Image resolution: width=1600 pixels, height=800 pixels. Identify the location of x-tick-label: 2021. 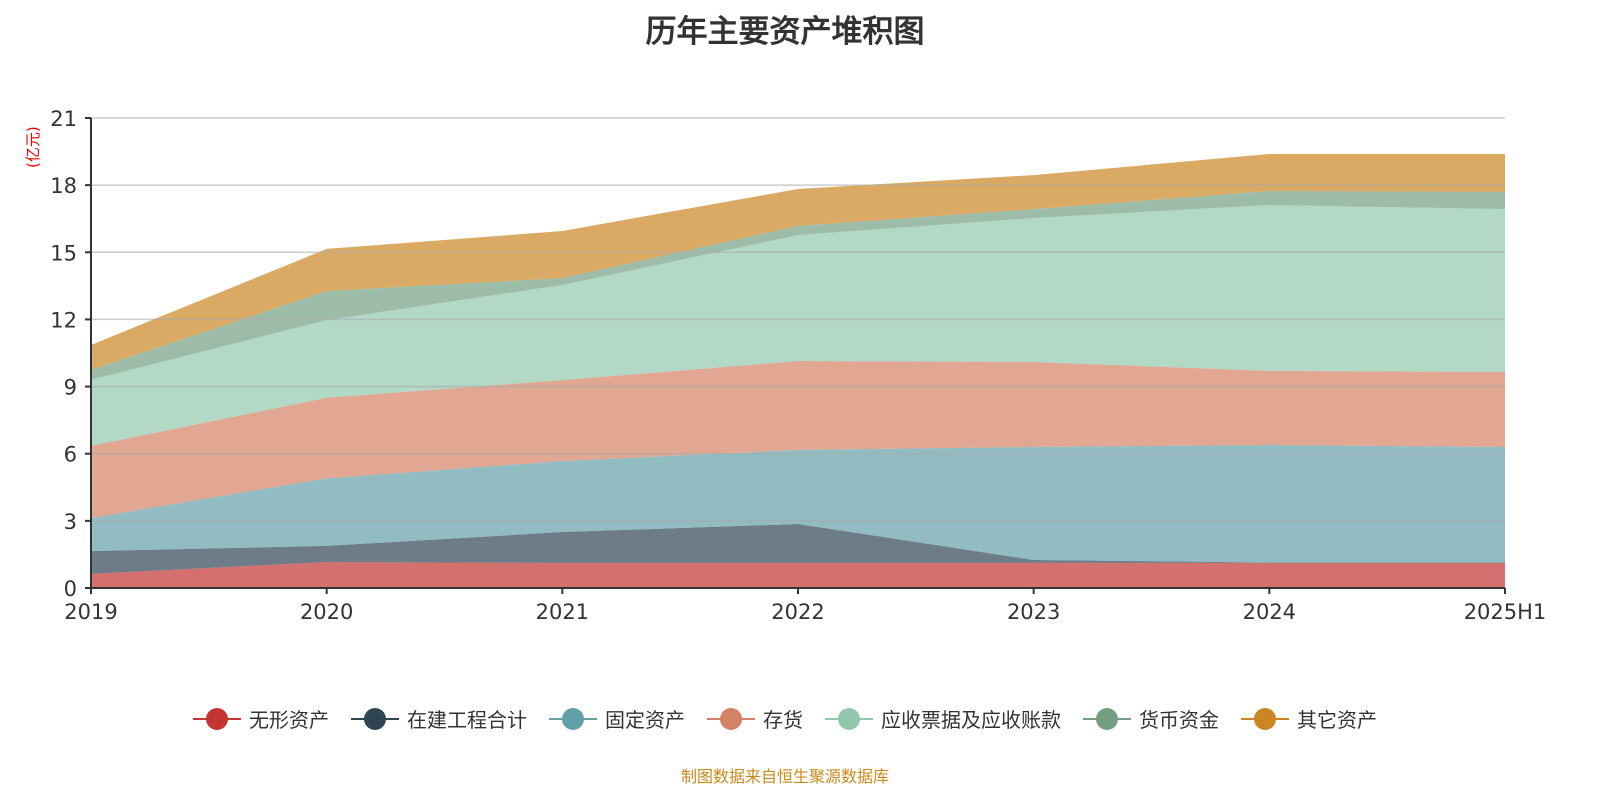
(562, 612).